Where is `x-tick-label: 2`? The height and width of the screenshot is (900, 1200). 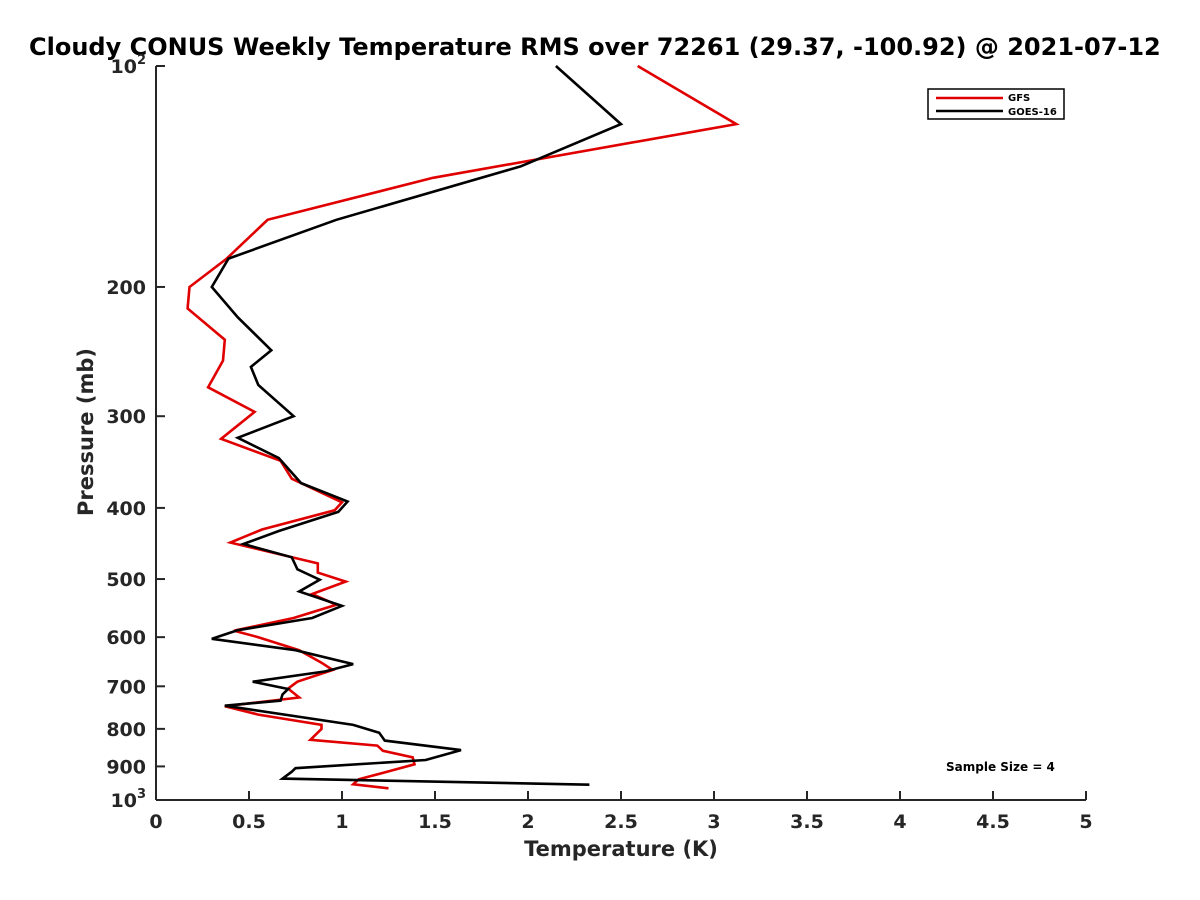
x-tick-label: 2 is located at coordinates (527, 822).